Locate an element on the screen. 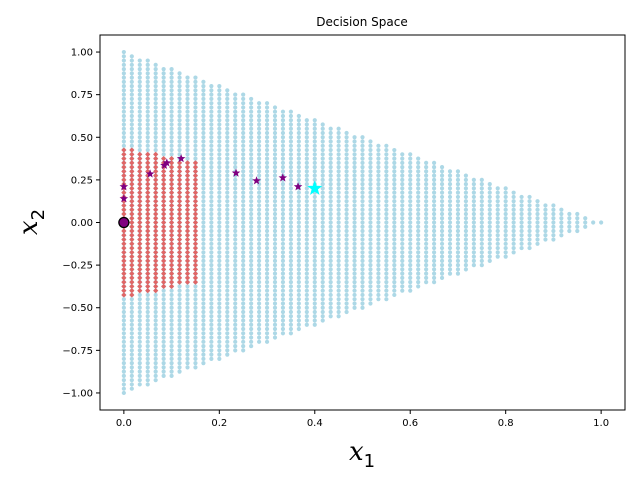 The width and height of the screenshot is (640, 480). chart-title: Decision Space is located at coordinates (361, 22).